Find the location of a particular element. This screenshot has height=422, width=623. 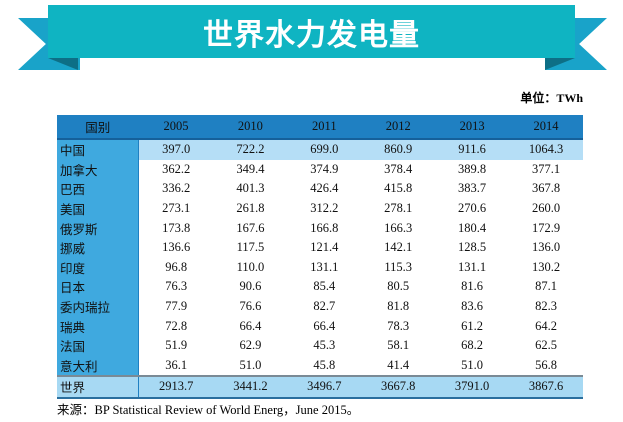

value-cell: 77.9 is located at coordinates (176, 306).